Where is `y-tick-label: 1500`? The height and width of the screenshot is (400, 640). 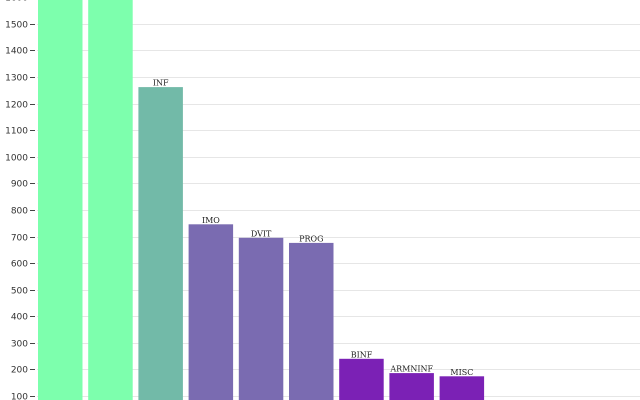 y-tick-label: 1500 is located at coordinates (16, 26).